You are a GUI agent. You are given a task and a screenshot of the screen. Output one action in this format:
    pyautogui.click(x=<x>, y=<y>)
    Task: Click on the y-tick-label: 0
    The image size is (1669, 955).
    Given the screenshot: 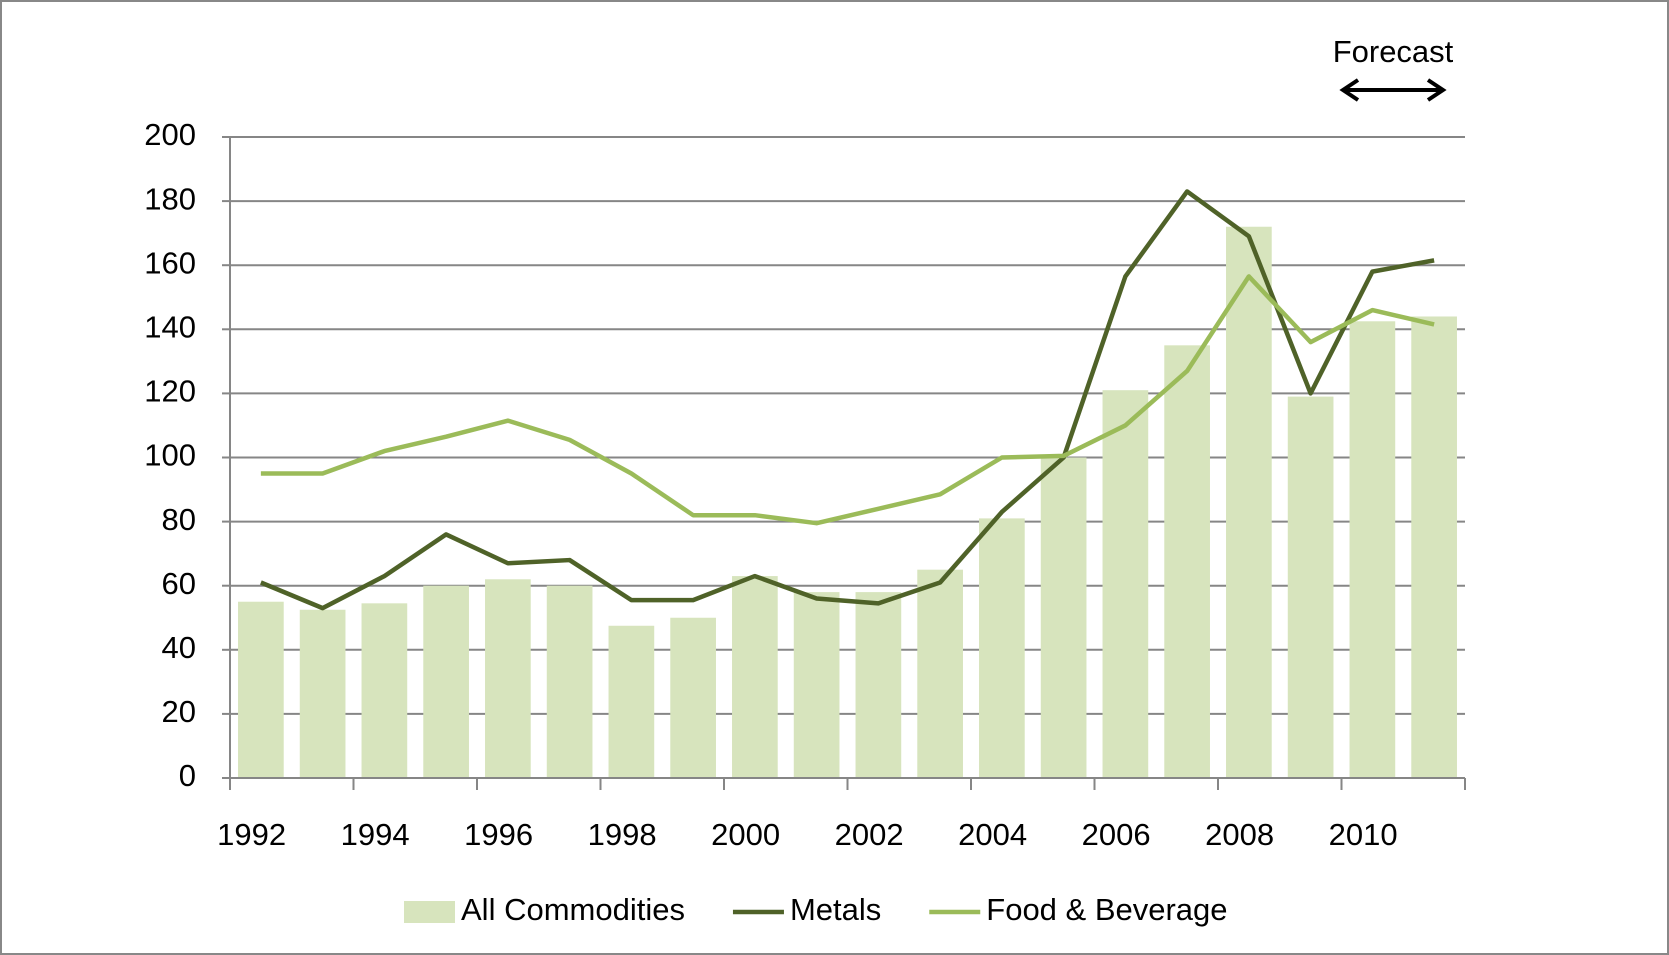 What is the action you would take?
    pyautogui.click(x=187, y=775)
    